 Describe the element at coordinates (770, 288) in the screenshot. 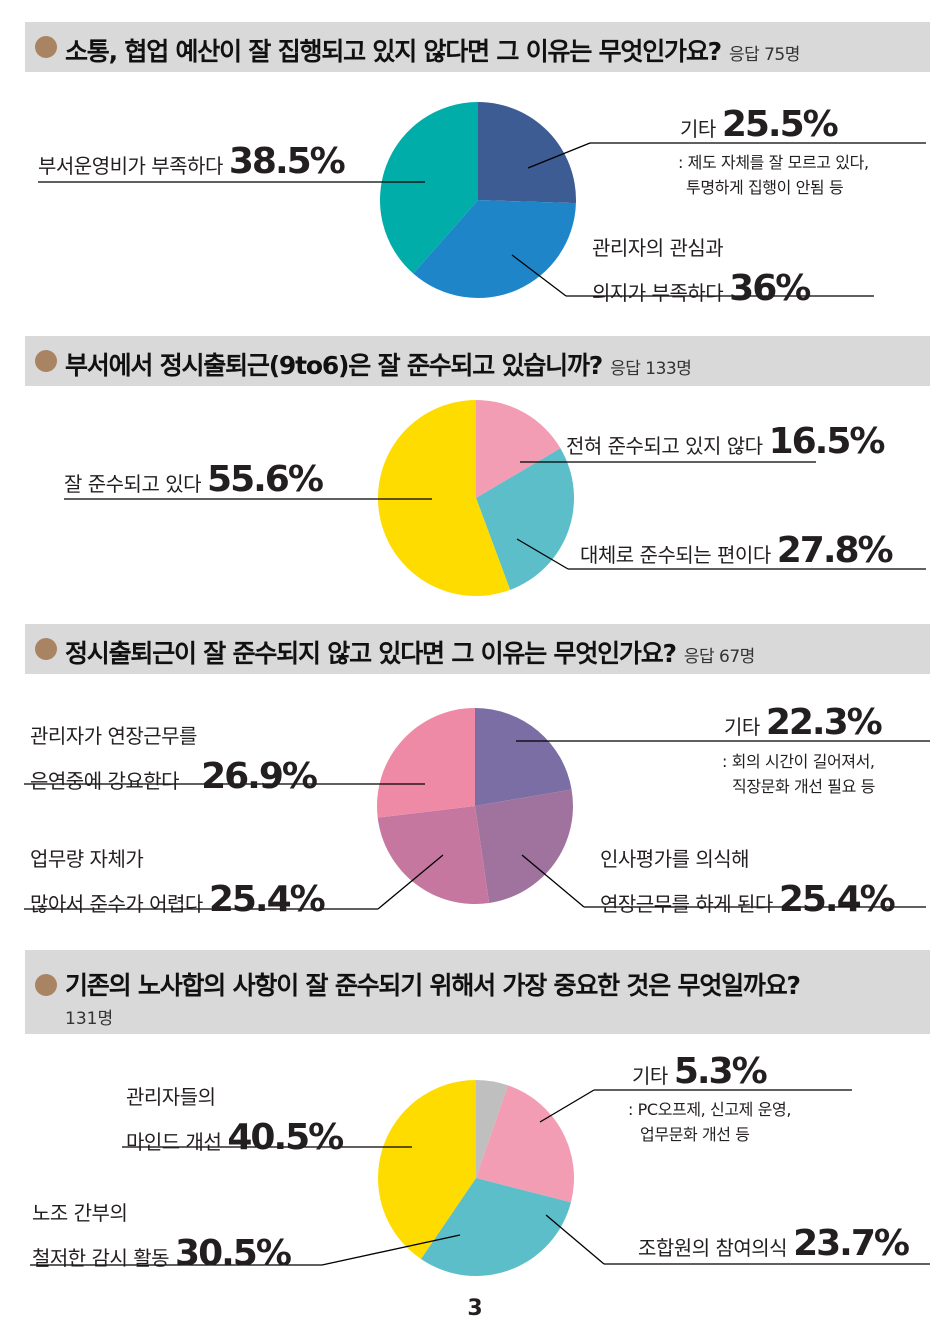

I see `q1-label-b-pct: 36%` at that location.